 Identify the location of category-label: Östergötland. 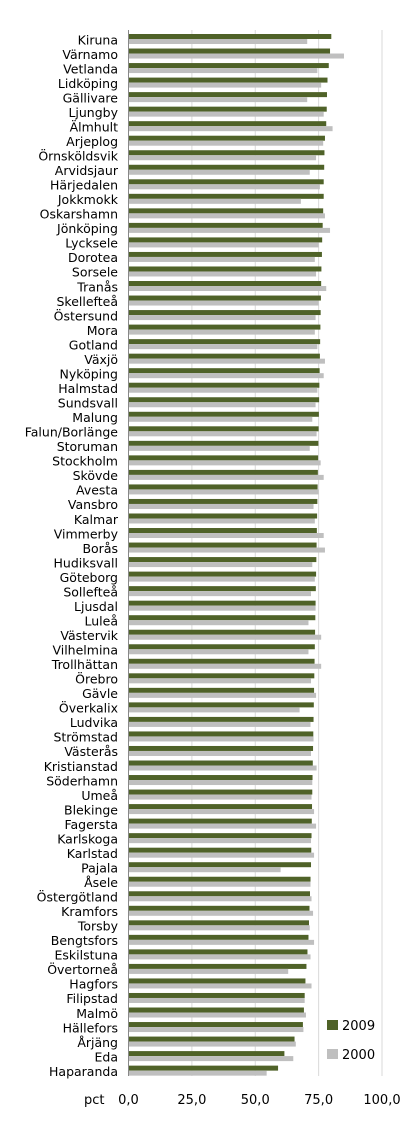
(77, 897).